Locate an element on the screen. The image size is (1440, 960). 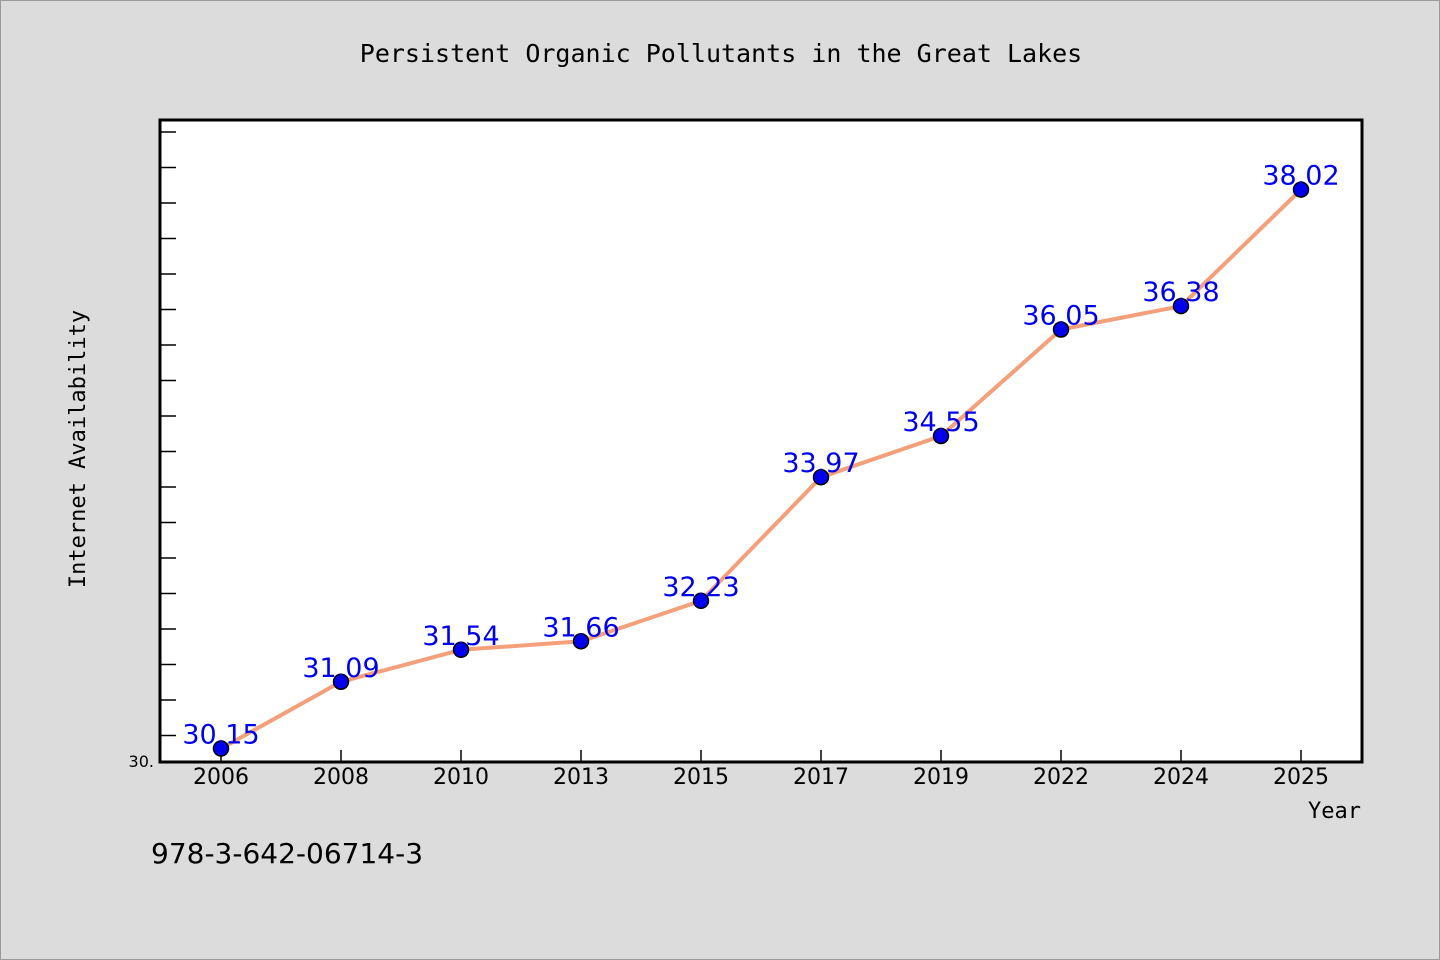
data-label: 31.66 is located at coordinates (580, 627).